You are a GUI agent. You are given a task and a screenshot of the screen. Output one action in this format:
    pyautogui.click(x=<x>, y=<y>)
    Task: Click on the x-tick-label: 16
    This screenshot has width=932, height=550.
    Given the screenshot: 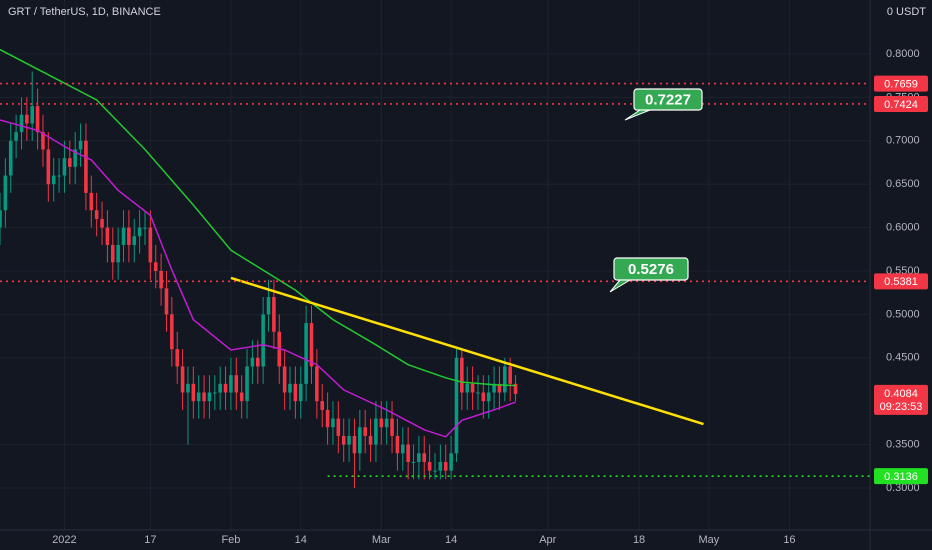 What is the action you would take?
    pyautogui.click(x=789, y=540)
    